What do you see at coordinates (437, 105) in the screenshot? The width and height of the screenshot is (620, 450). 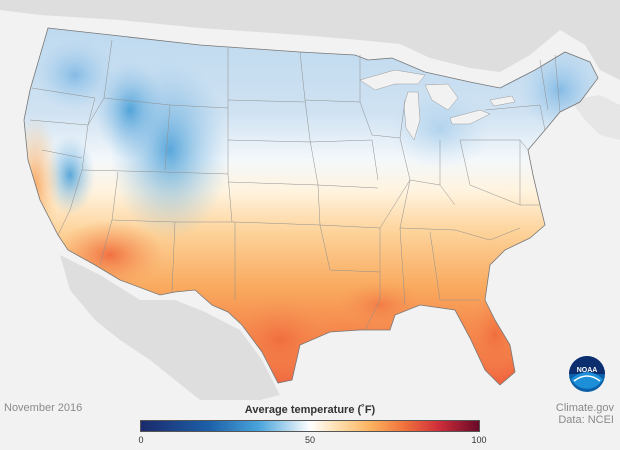 I see `great-lakes` at bounding box center [437, 105].